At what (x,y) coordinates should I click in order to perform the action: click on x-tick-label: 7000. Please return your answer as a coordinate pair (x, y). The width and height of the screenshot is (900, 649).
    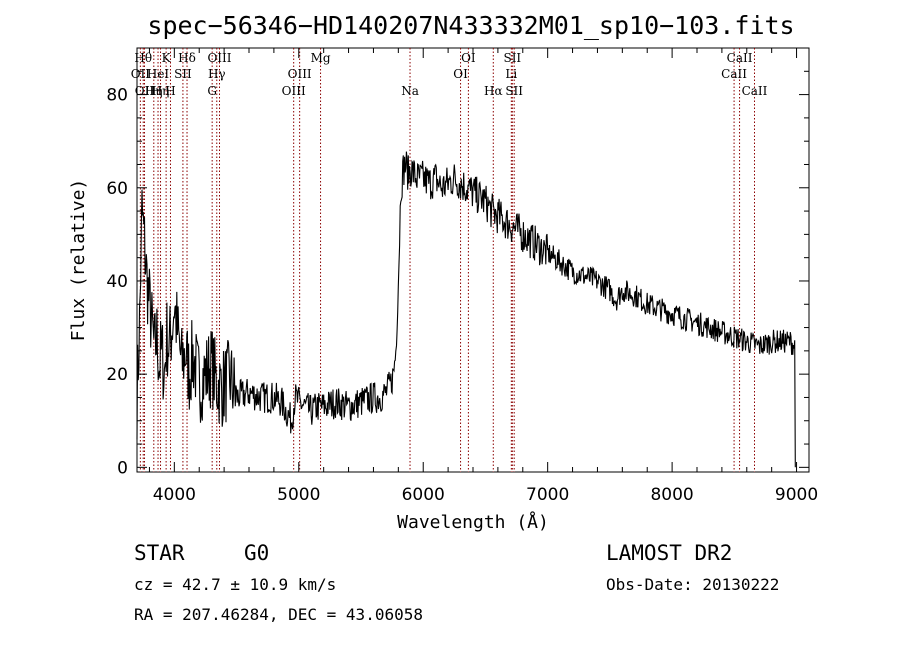
    Looking at the image, I should click on (547, 495).